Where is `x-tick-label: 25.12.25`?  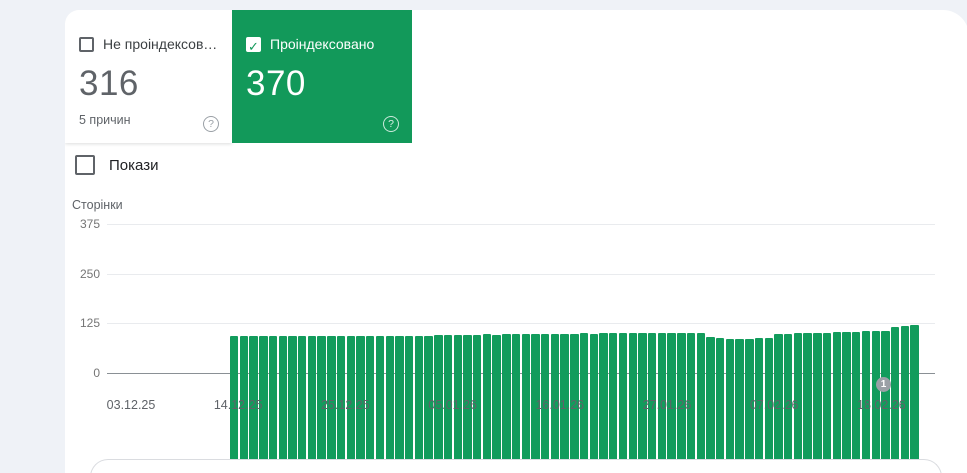 x-tick-label: 25.12.25 is located at coordinates (345, 405).